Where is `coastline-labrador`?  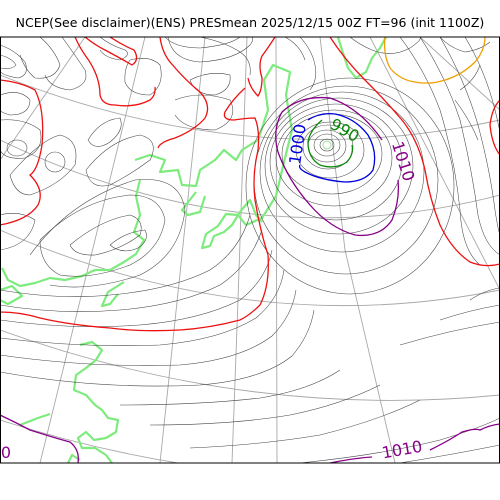 coastline-labrador is located at coordinates (112, 294).